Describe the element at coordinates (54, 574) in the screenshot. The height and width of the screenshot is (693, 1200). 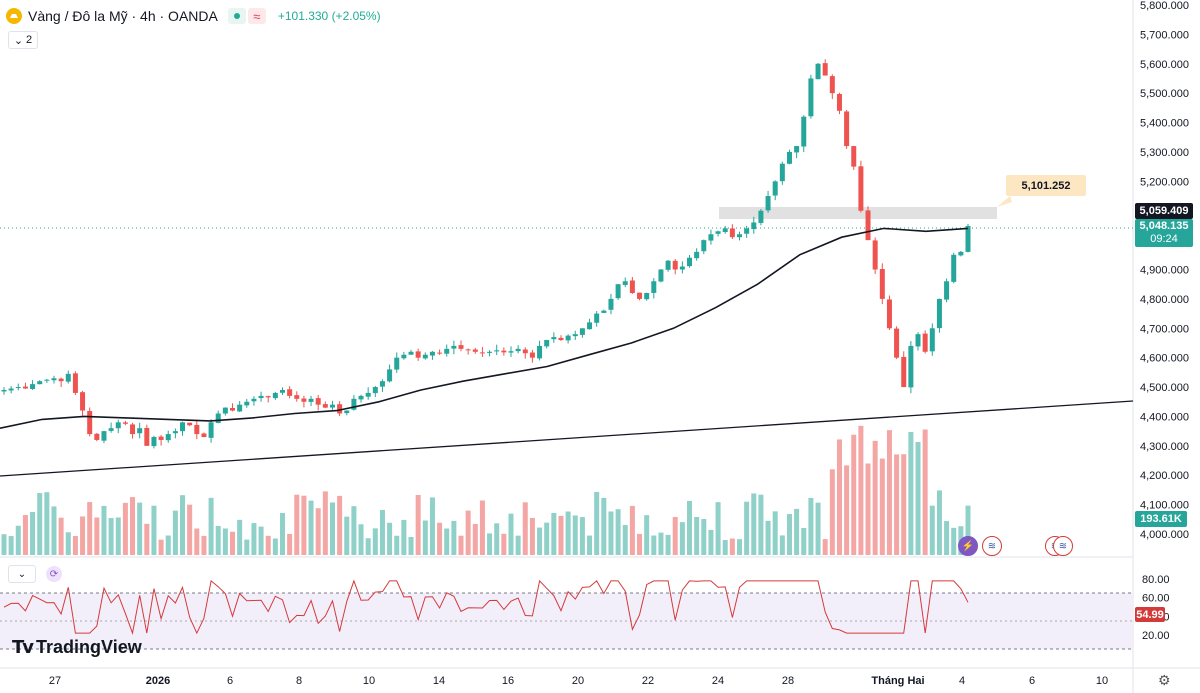
I see `sync-icon: ⟳` at that location.